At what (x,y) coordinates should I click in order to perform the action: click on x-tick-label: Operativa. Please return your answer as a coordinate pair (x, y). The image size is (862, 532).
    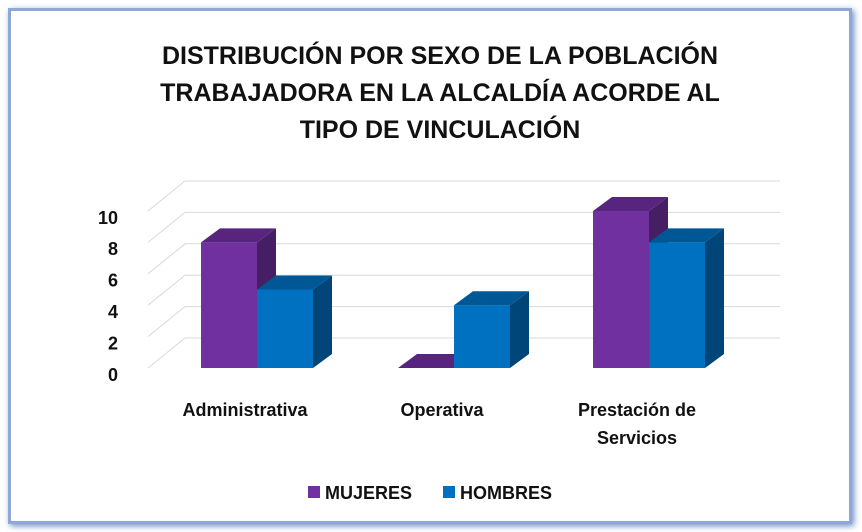
    Looking at the image, I should click on (442, 410).